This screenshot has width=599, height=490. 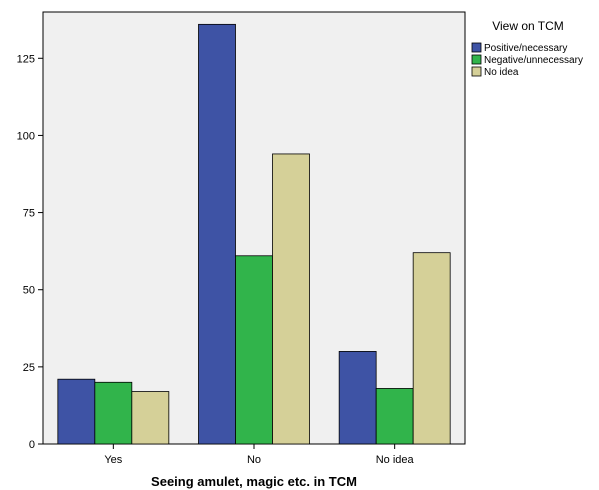 What do you see at coordinates (29, 214) in the screenshot?
I see `y-tick-label: 75` at bounding box center [29, 214].